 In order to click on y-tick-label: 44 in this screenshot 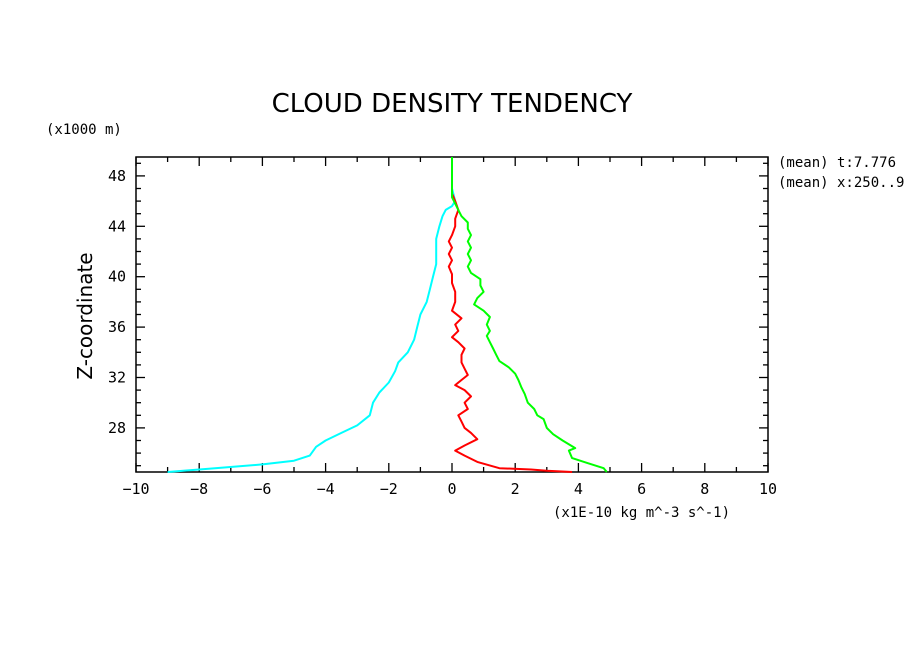, I will do `click(117, 226)`.